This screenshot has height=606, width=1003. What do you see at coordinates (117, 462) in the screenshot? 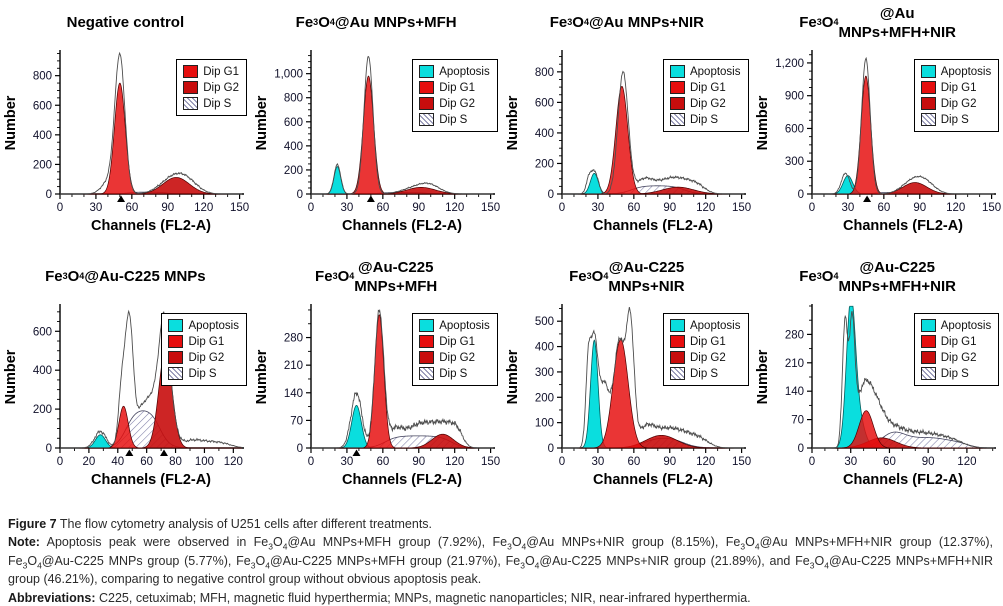
I see `x-tick-label: 40` at bounding box center [117, 462].